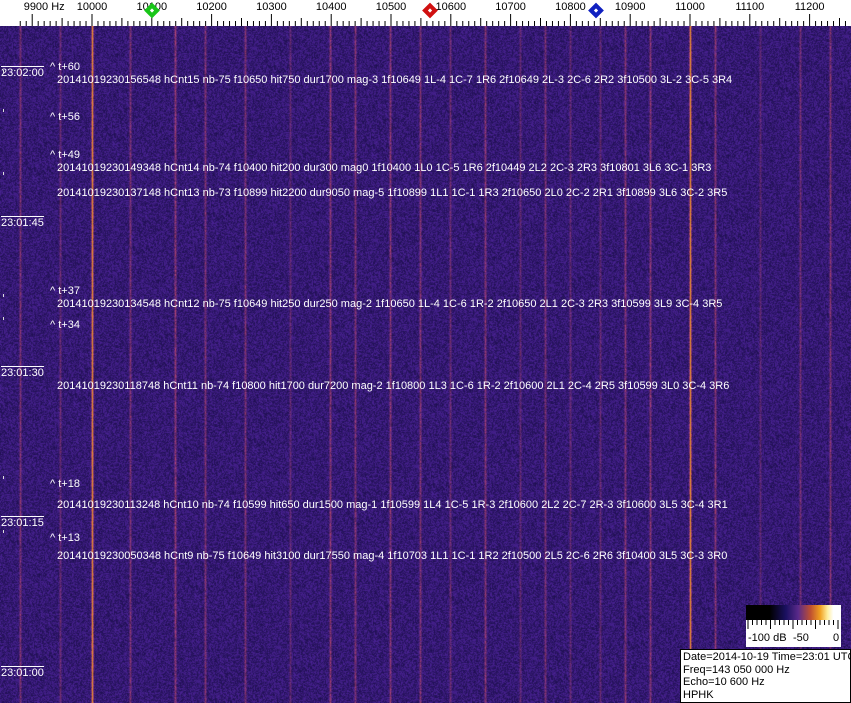 The image size is (851, 703). I want to click on frequency-tick-label: 10700, so click(510, 7).